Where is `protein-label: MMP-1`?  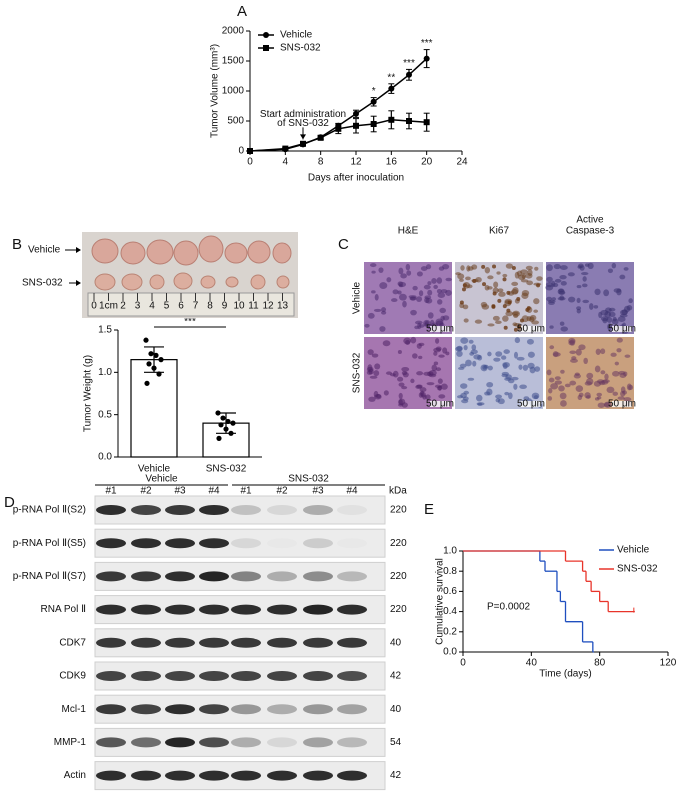
protein-label: MMP-1 is located at coordinates (70, 742).